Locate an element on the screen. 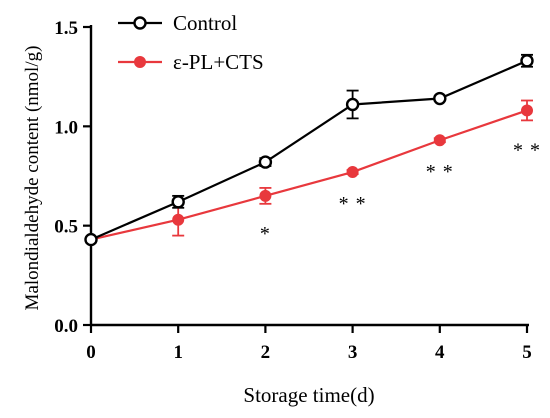  legend-treatment-marker is located at coordinates (140, 62).